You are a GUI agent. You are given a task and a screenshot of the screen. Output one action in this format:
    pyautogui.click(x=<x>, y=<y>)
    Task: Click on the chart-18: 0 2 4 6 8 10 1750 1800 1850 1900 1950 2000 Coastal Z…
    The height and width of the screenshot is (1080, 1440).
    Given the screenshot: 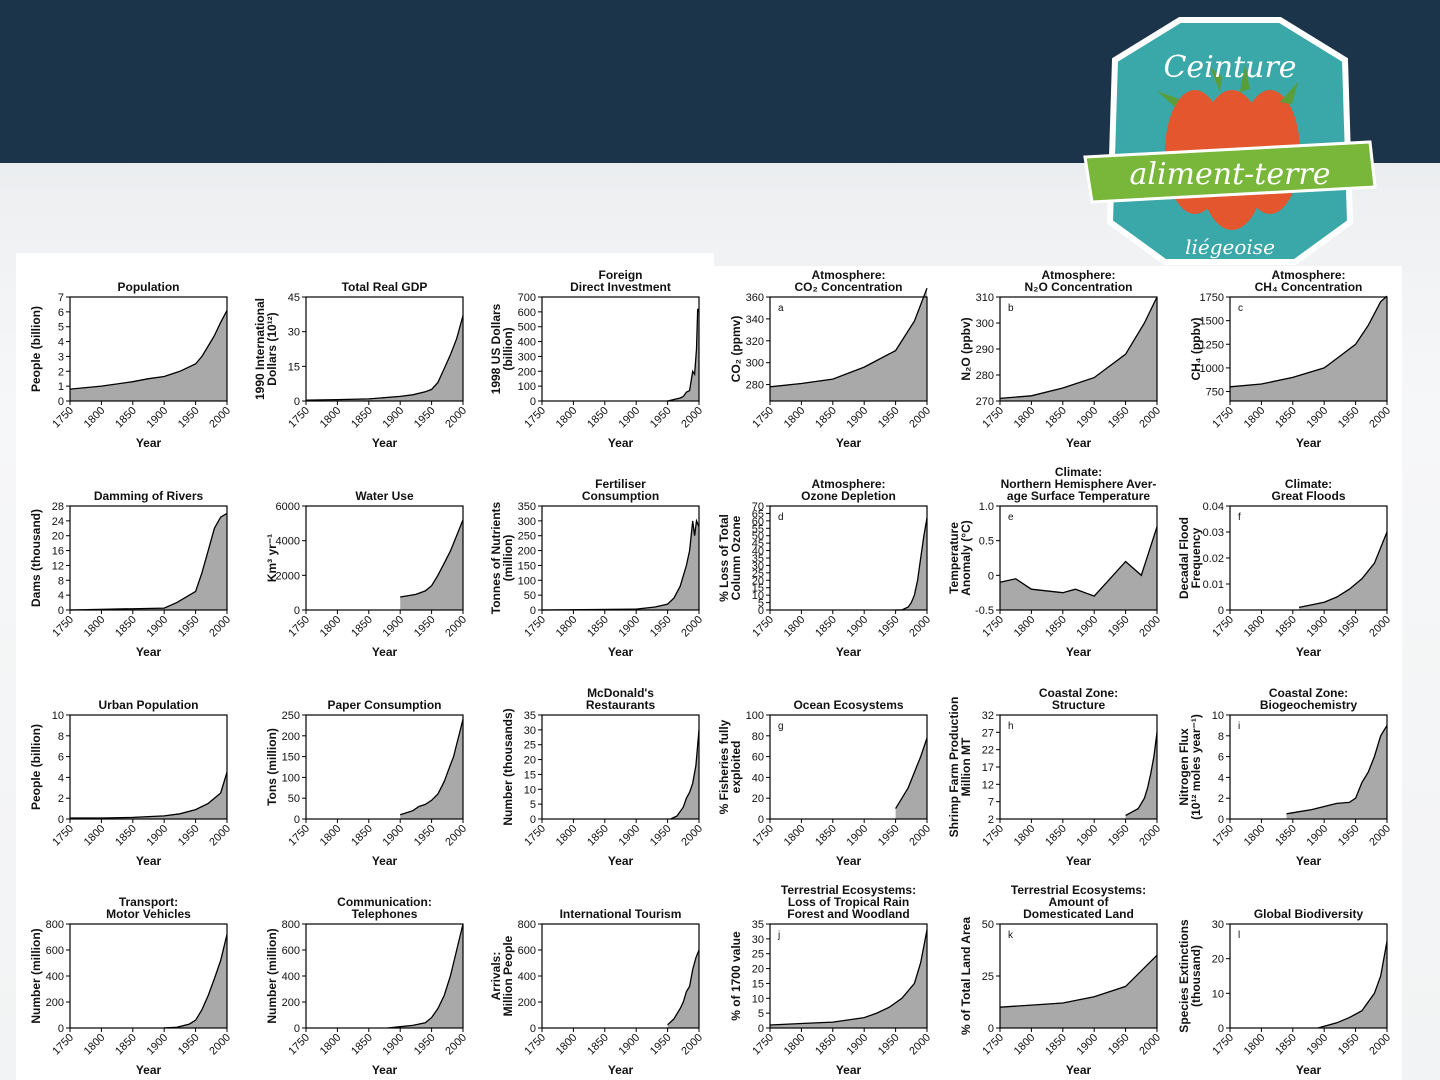 What is the action you would take?
    pyautogui.click(x=1285, y=777)
    